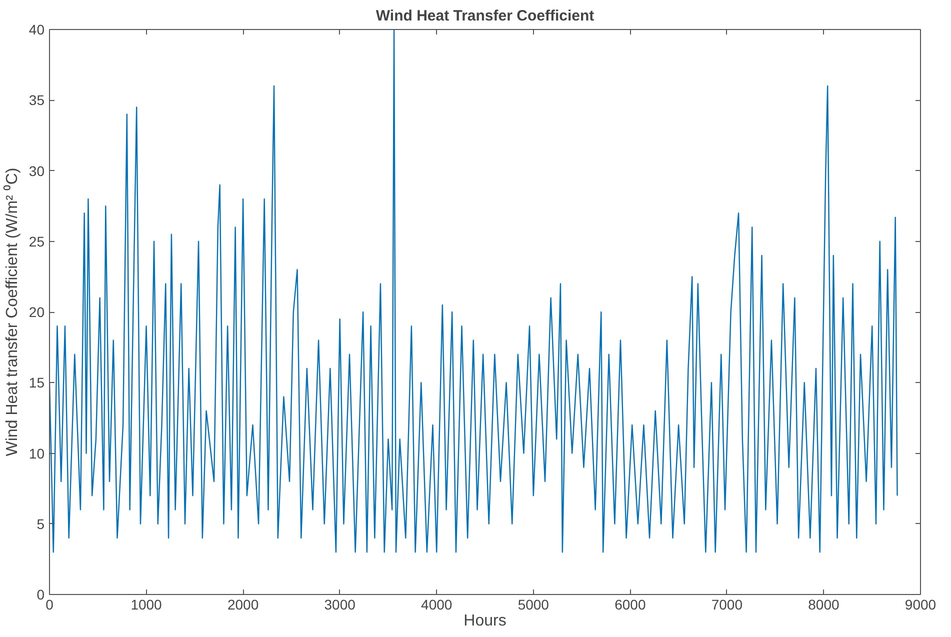 This screenshot has width=951, height=637. Describe the element at coordinates (36, 100) in the screenshot. I see `y-tick-label: 35` at that location.